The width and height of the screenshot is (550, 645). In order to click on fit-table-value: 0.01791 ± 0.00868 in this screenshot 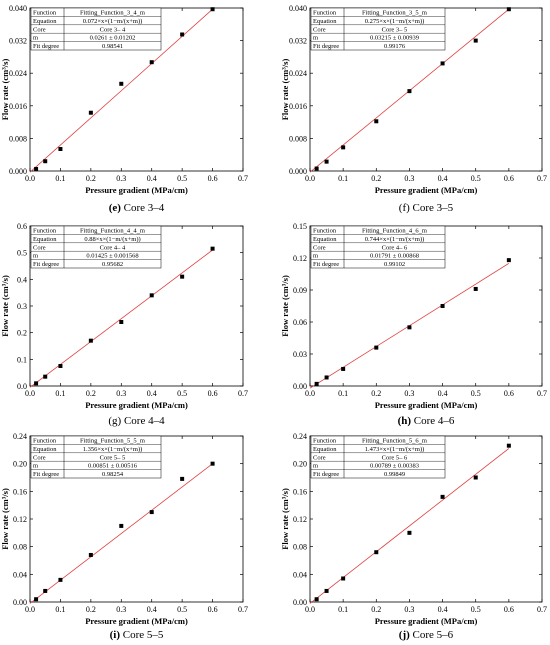, I will do `click(394, 256)`.